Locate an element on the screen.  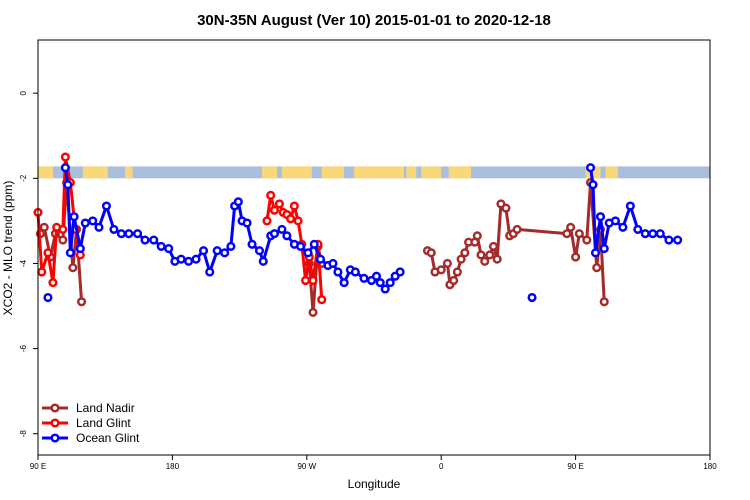
y-tick-label: -6 is located at coordinates (23, 348).